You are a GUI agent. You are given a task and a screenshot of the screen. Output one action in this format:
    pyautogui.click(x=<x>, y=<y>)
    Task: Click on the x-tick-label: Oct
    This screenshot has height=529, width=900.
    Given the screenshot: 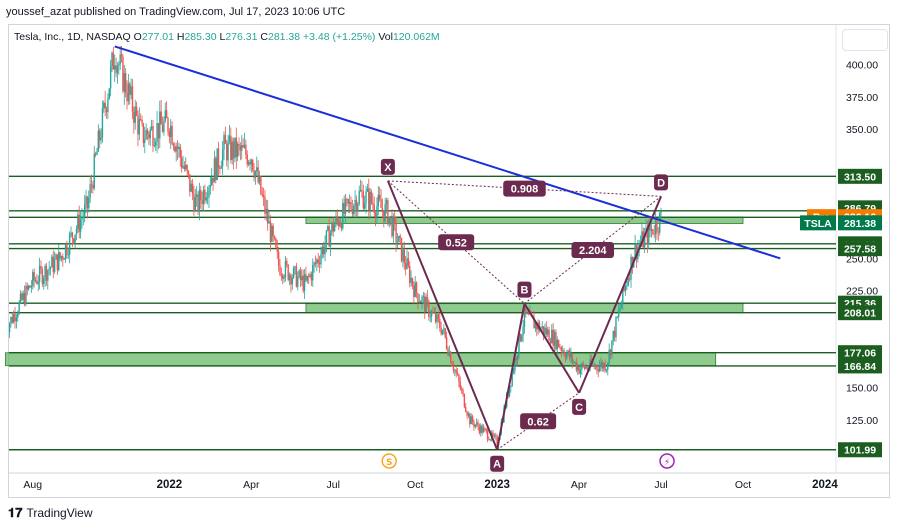 What is the action you would take?
    pyautogui.click(x=415, y=485)
    